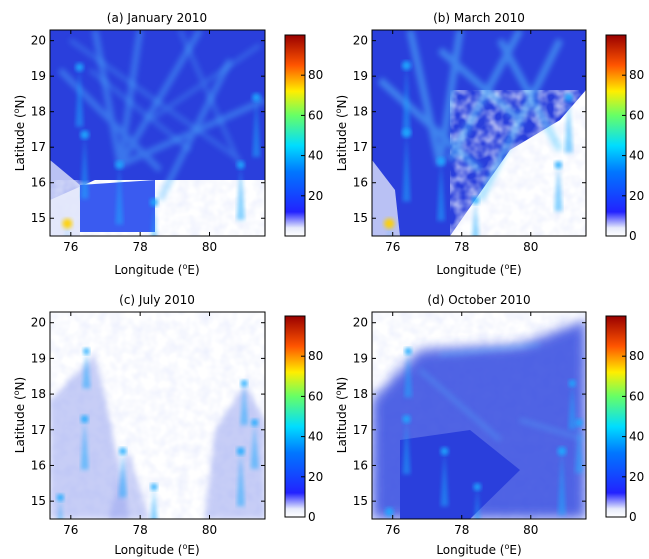 This screenshot has width=649, height=559. Describe the element at coordinates (38, 358) in the screenshot. I see `y-tick-label: 19` at that location.